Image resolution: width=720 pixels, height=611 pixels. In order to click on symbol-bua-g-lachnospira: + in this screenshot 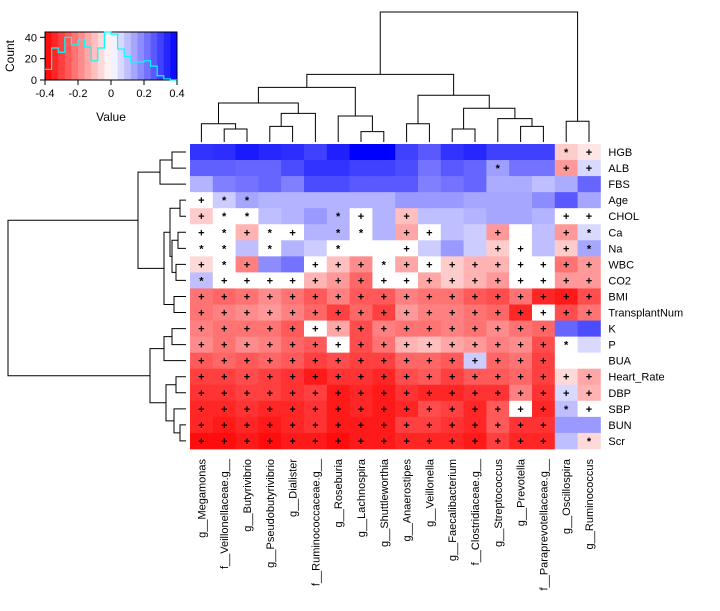, I will do `click(361, 362)`.